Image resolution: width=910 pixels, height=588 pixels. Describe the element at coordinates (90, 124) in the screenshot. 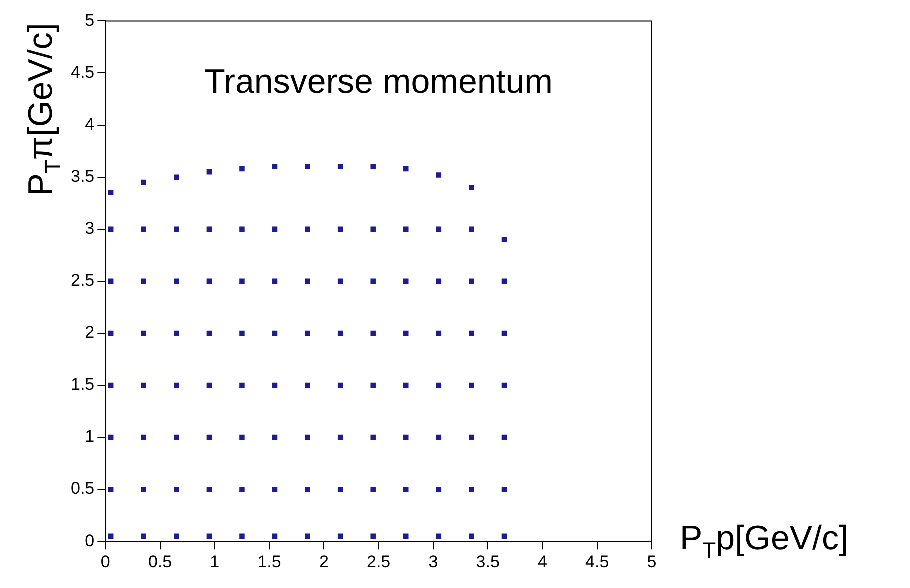

I see `y-tick-label: 4` at that location.